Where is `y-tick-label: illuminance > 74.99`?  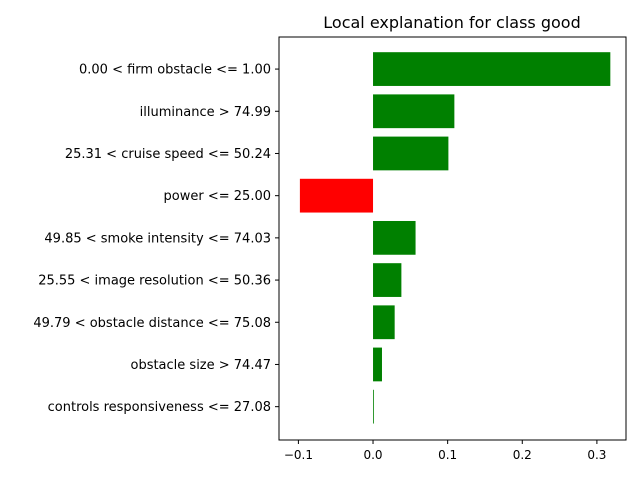 y-tick-label: illuminance > 74.99 is located at coordinates (205, 112).